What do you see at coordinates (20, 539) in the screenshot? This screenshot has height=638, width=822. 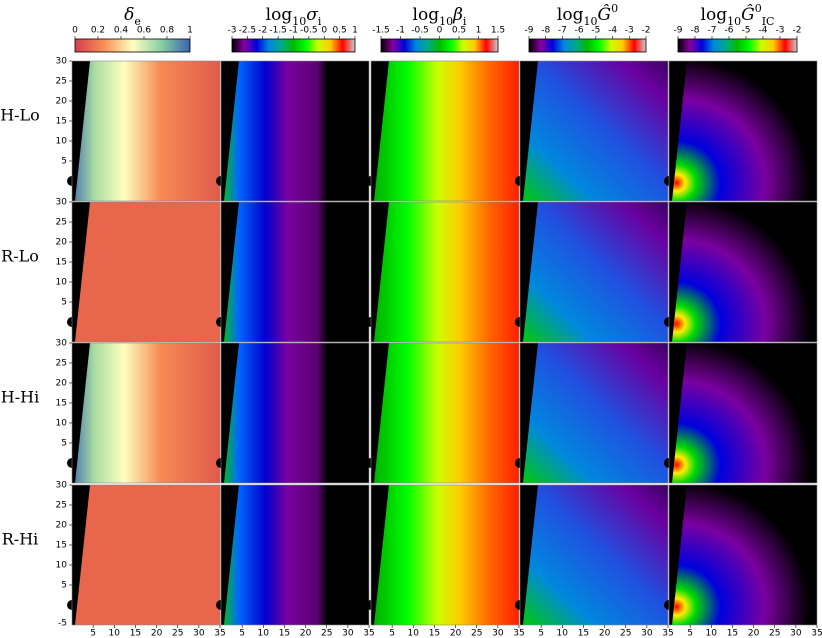 I see `row-label: R-Hi` at bounding box center [20, 539].